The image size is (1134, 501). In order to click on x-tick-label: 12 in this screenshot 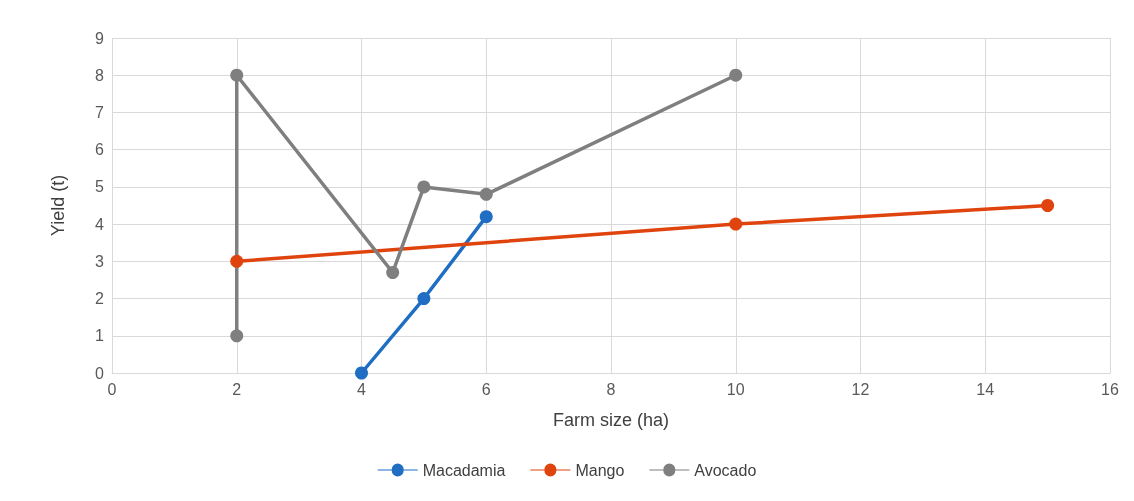, I will do `click(860, 389)`.